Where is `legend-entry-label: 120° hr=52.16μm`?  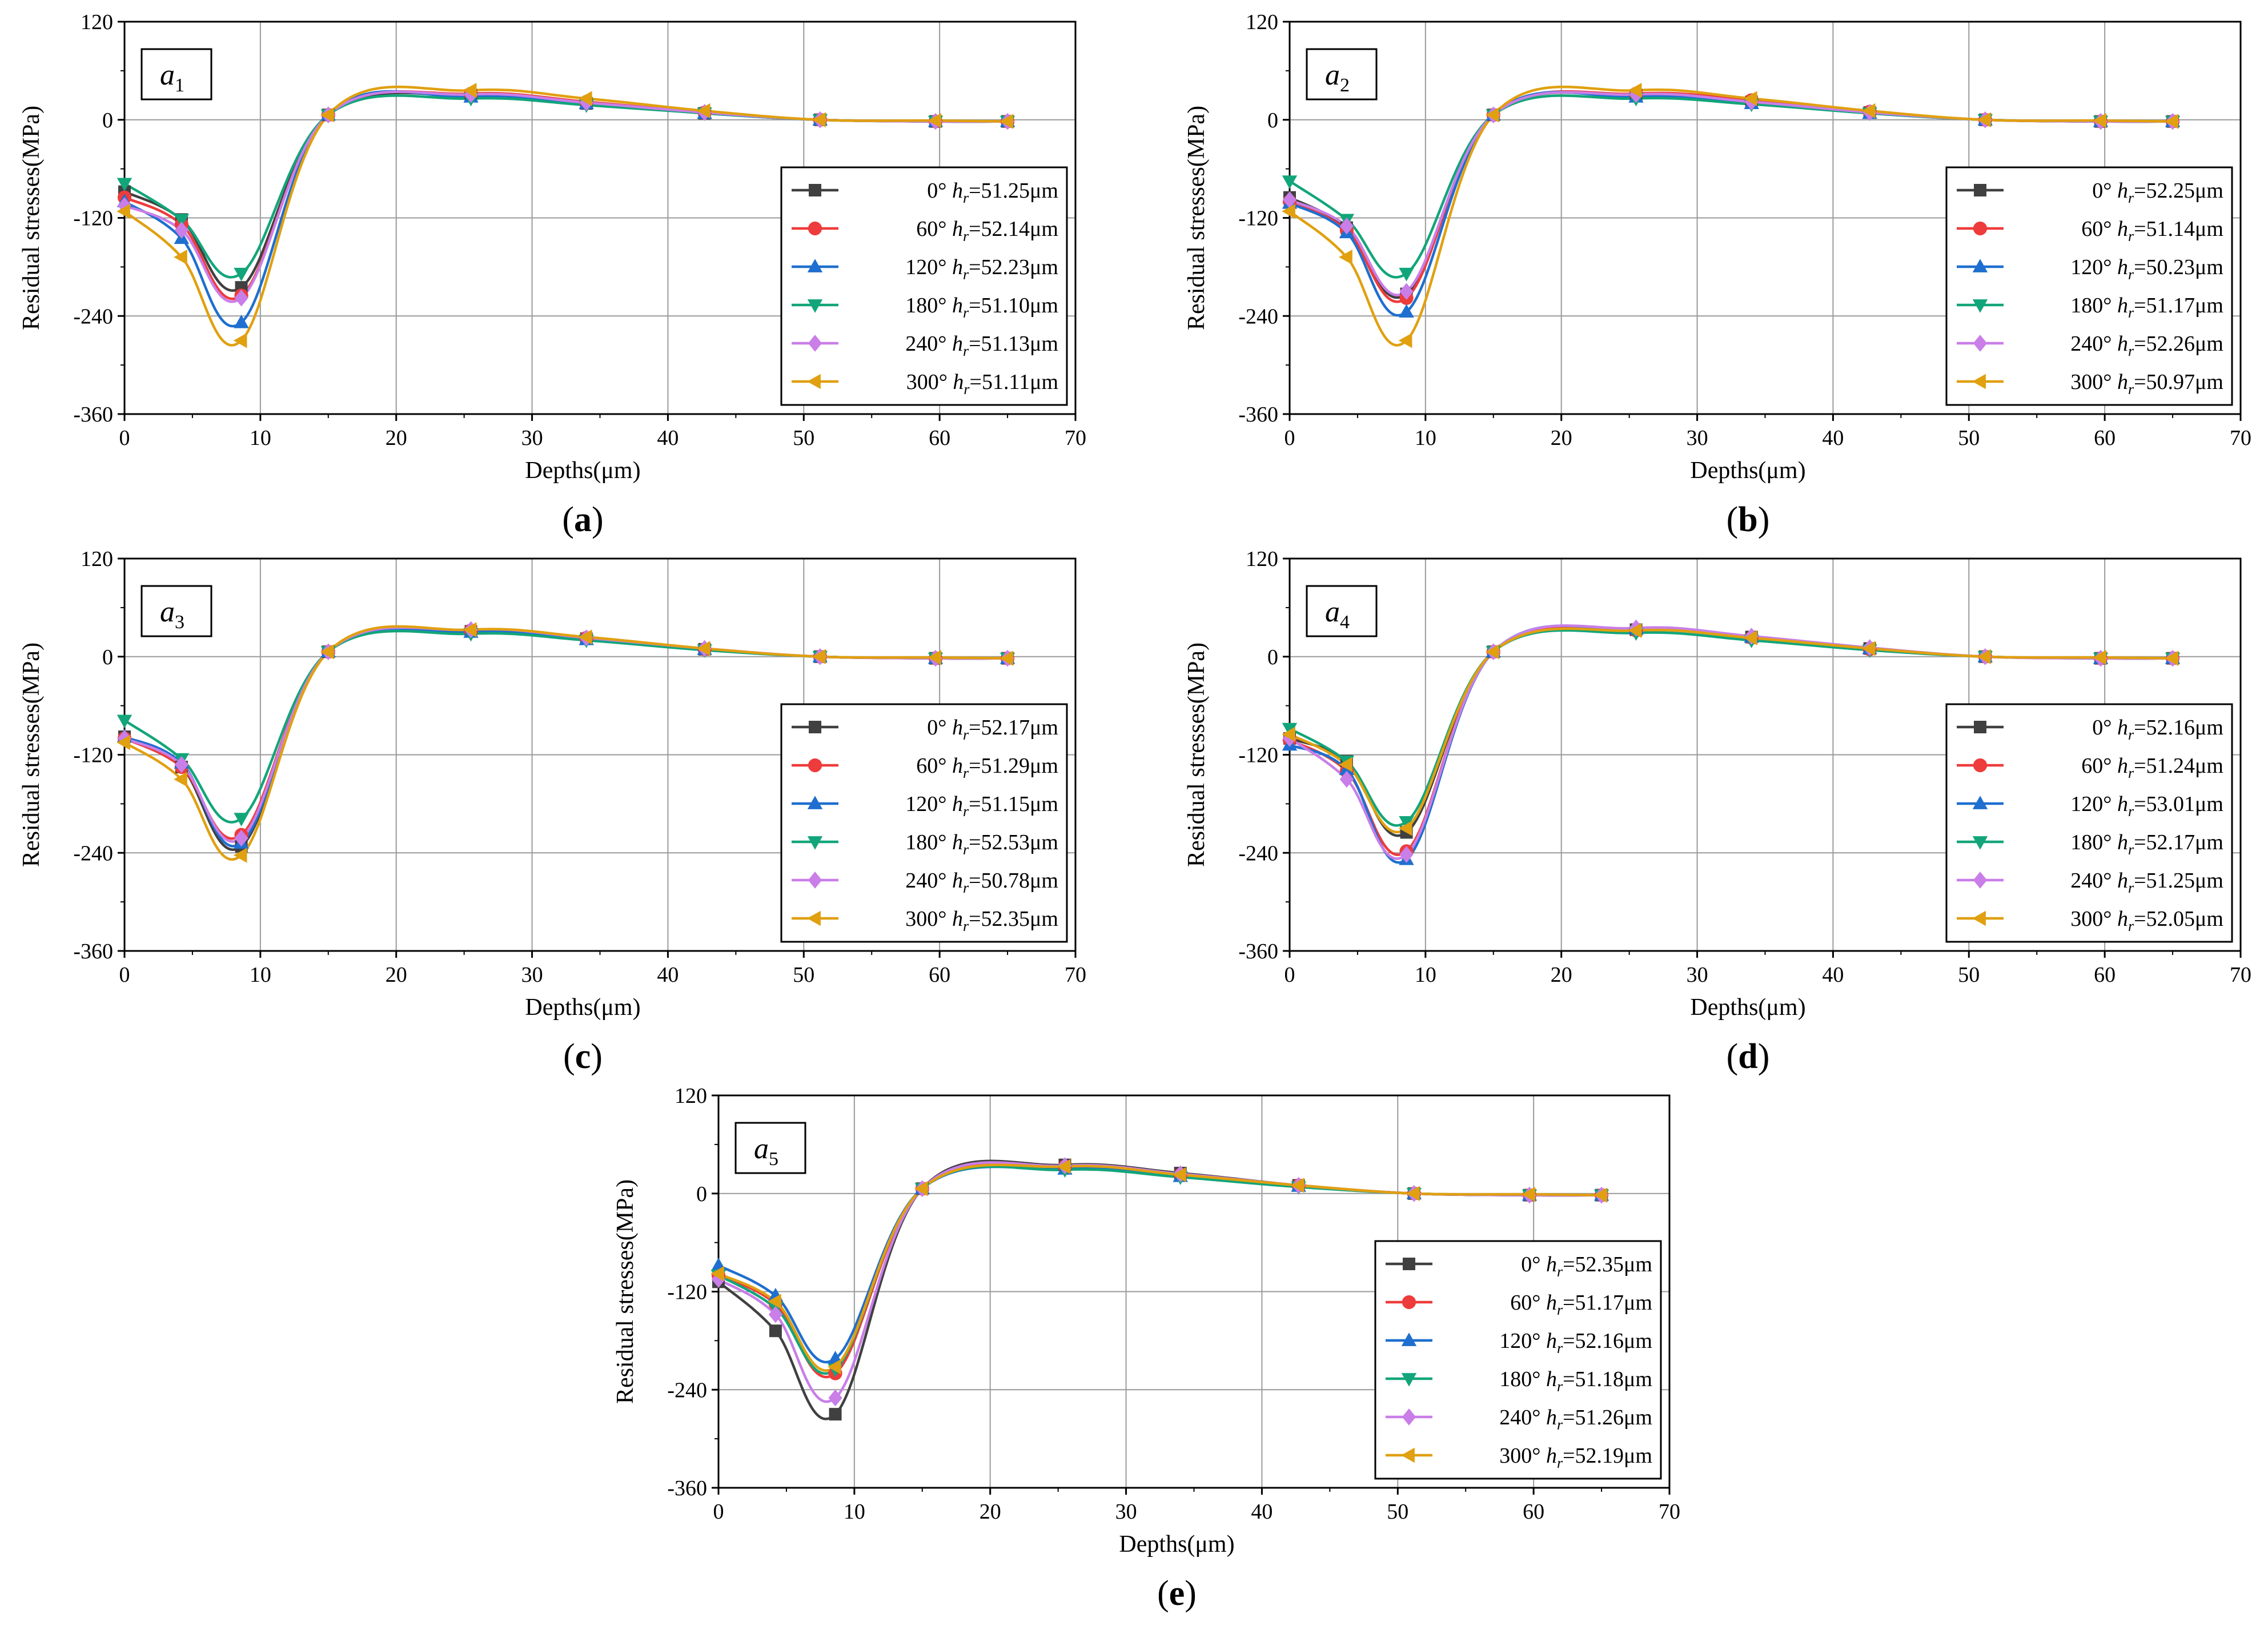
legend-entry-label: 120° hr=52.16μm is located at coordinates (1575, 1342).